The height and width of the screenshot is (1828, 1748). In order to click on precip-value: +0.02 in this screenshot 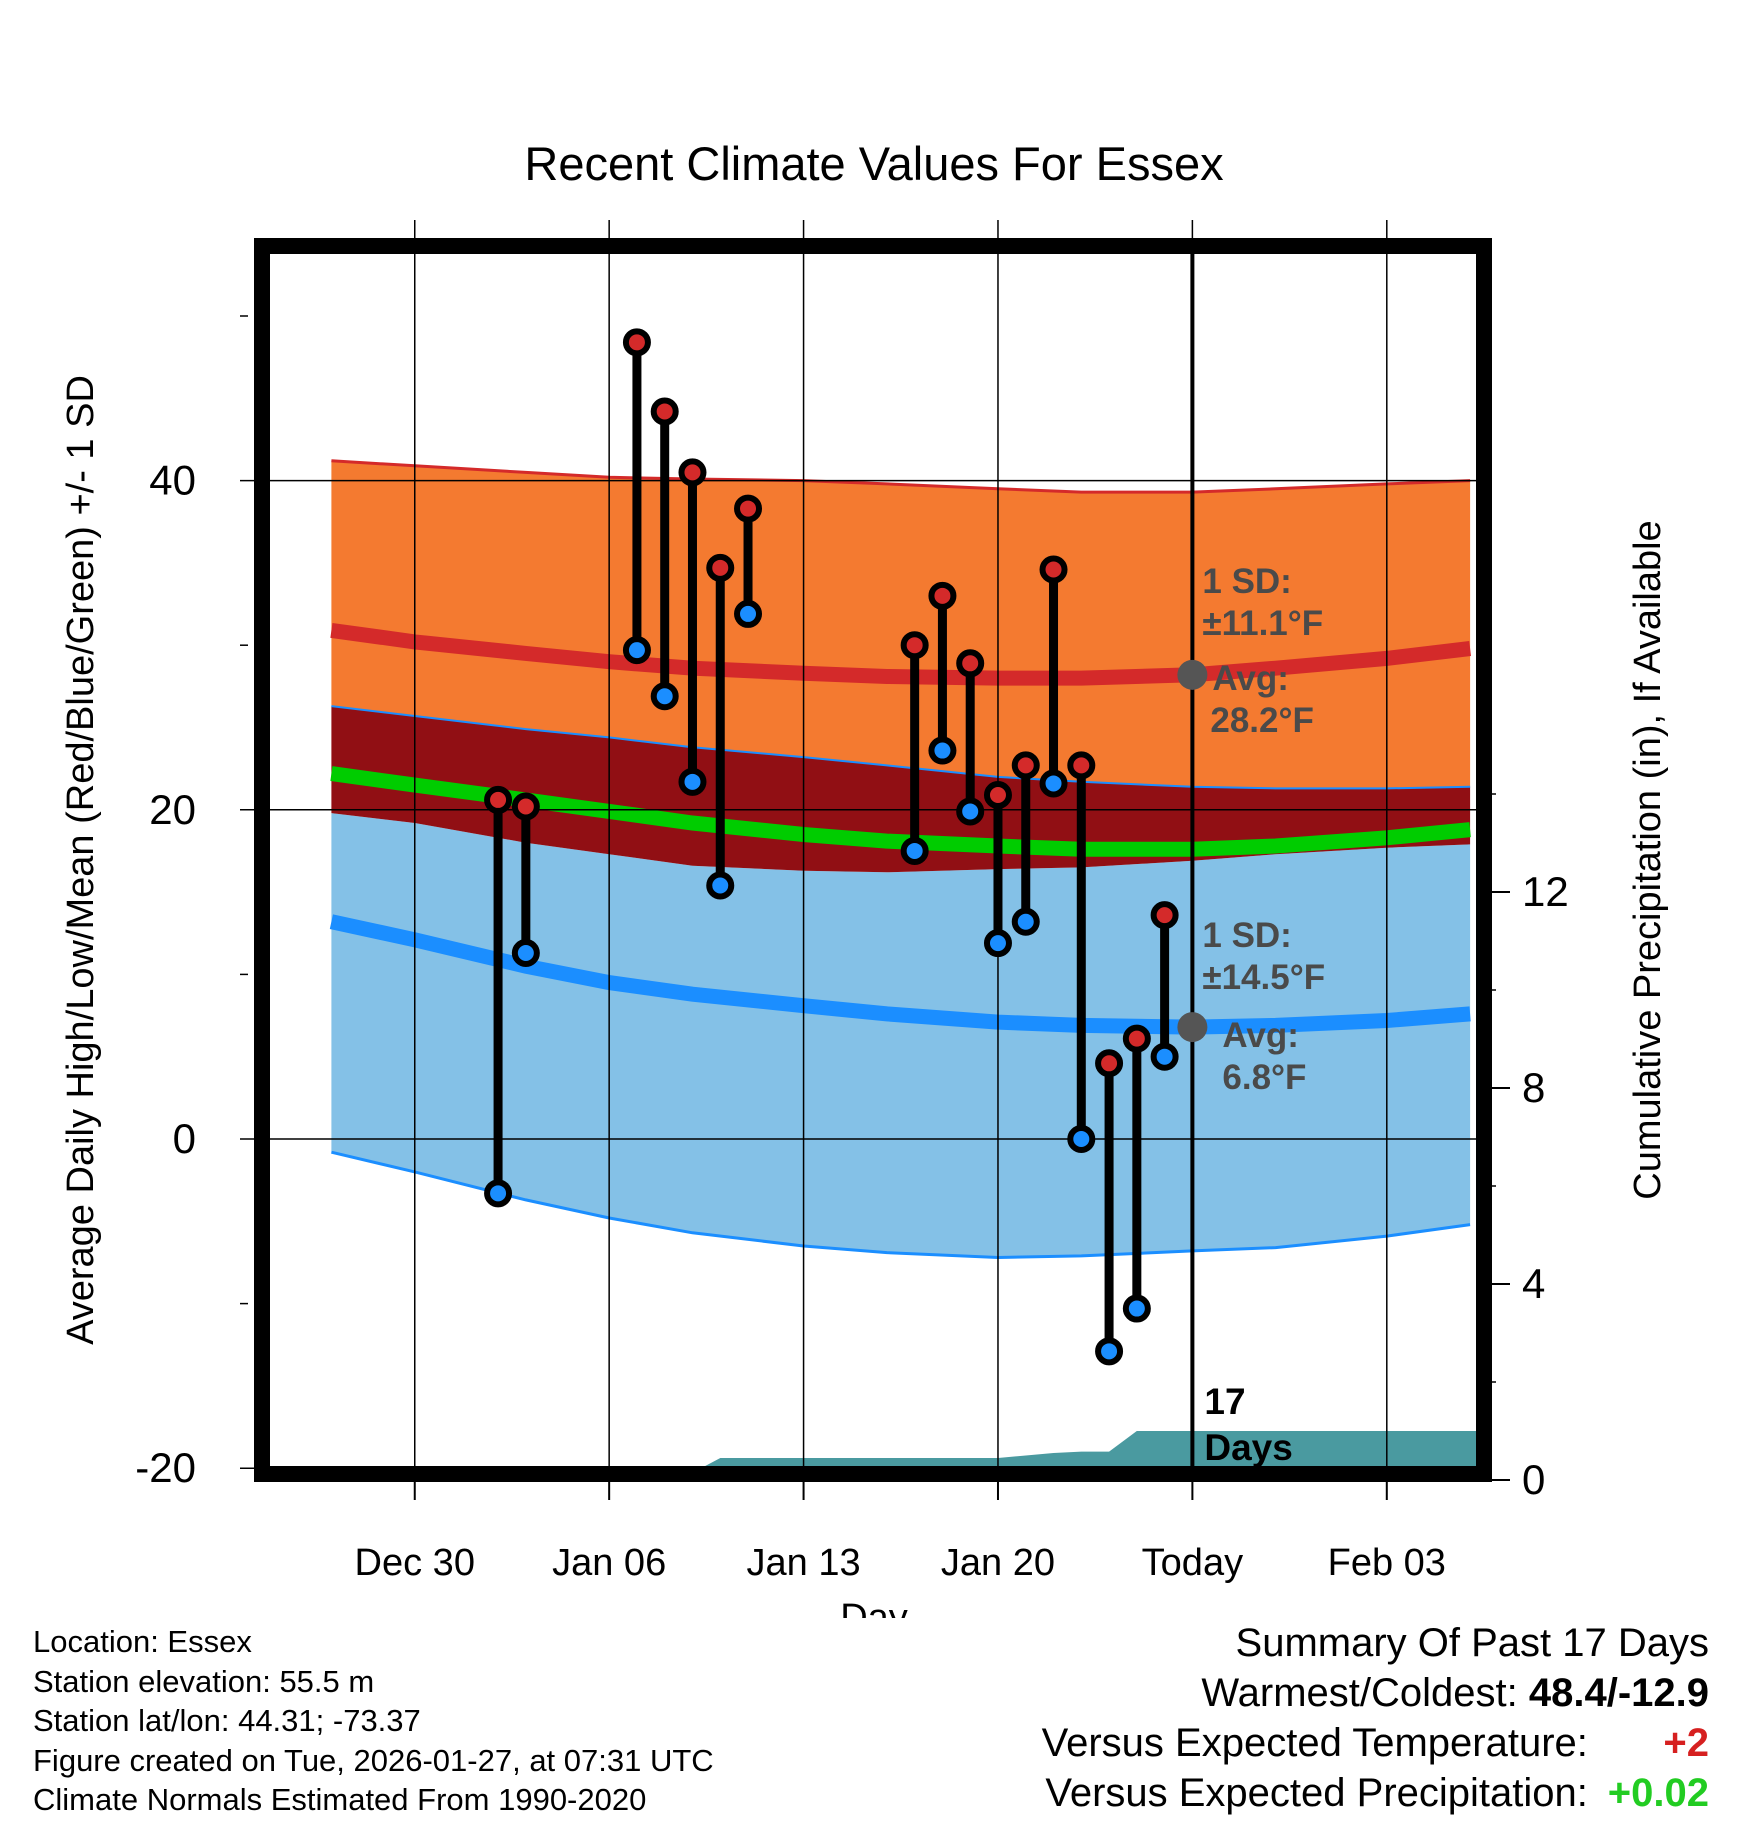, I will do `click(1658, 1793)`.